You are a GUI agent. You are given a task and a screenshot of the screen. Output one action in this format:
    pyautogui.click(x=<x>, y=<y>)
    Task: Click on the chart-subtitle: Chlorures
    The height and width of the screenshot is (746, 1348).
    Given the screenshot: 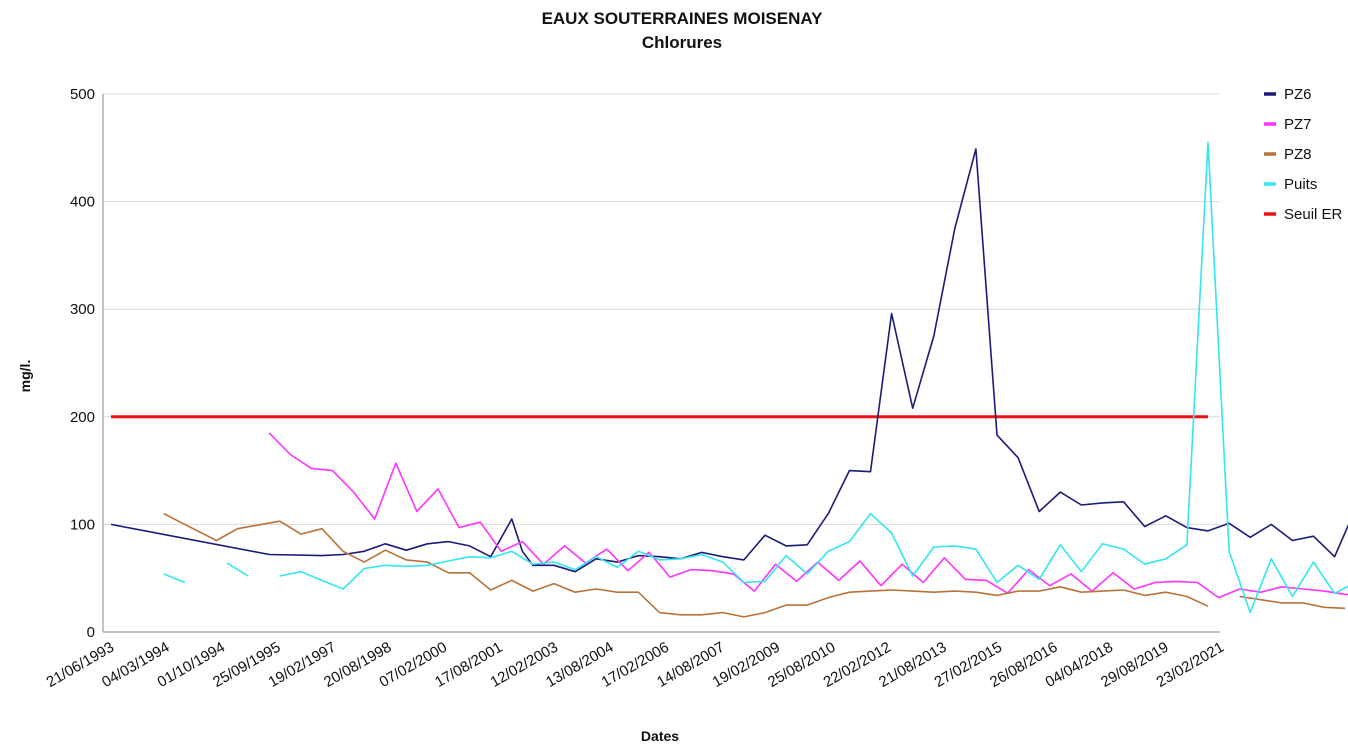 What is the action you would take?
    pyautogui.click(x=682, y=42)
    